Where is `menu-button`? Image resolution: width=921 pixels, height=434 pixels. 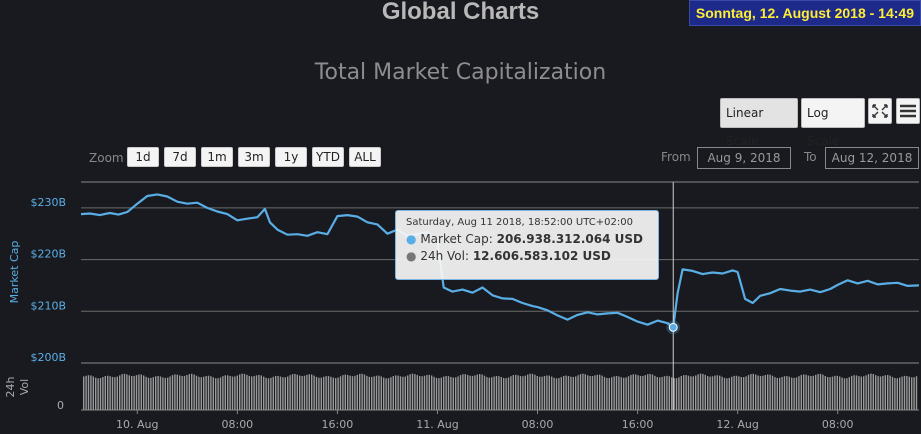 menu-button is located at coordinates (908, 111).